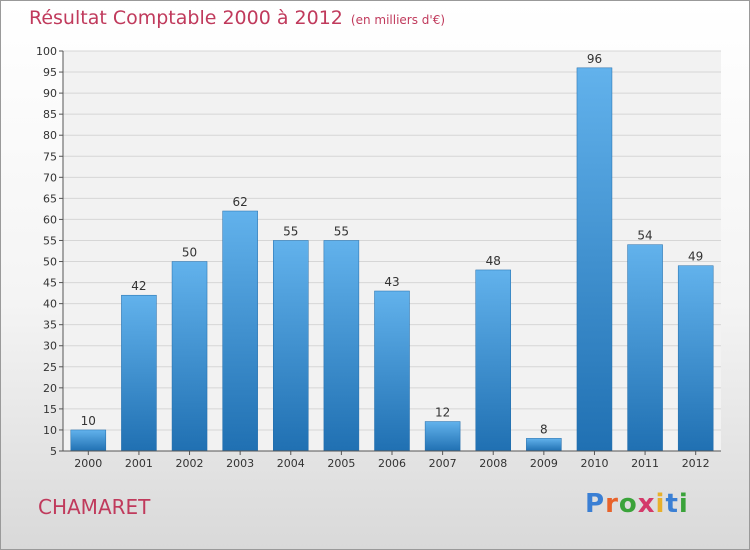  Describe the element at coordinates (50, 304) in the screenshot. I see `y-tick-label: 40` at that location.